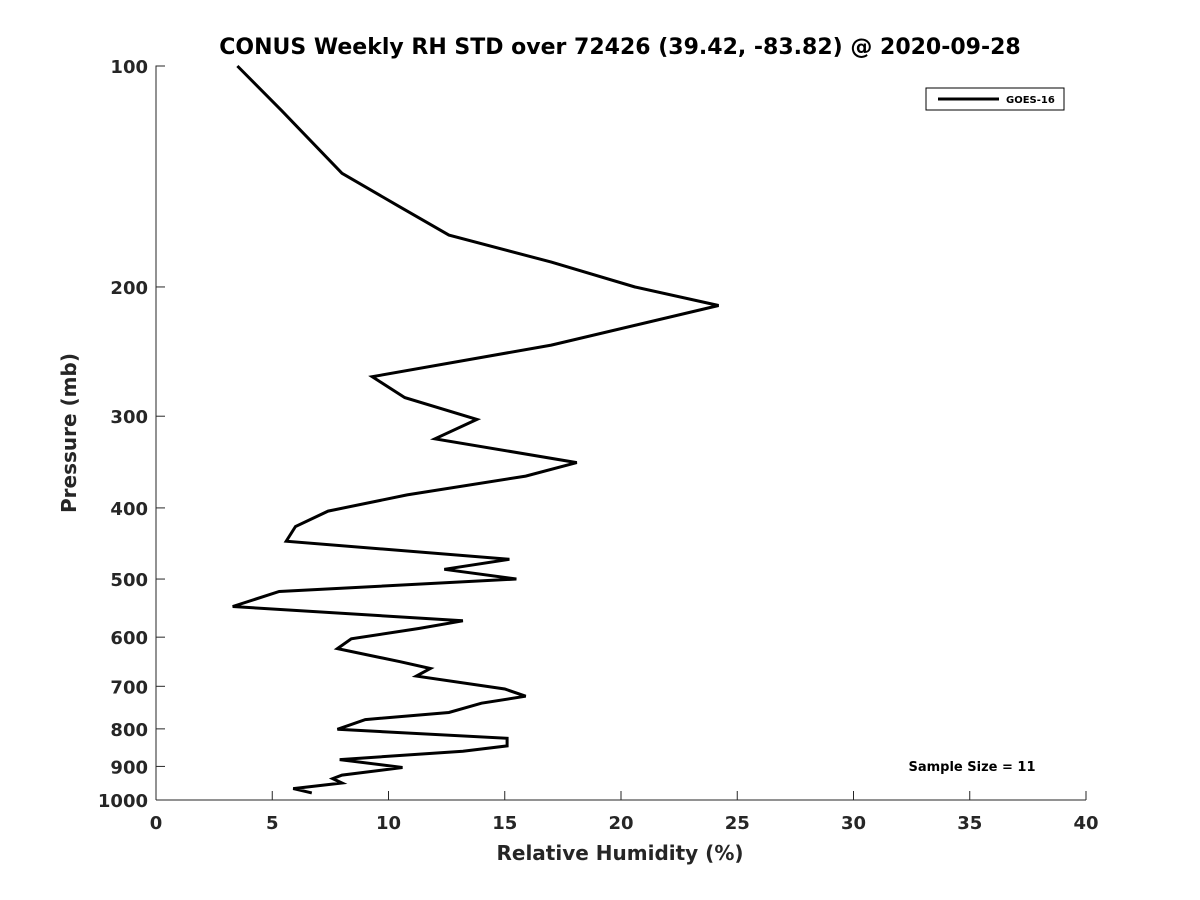 Image resolution: width=1200 pixels, height=900 pixels. I want to click on y-tick-label: 400, so click(129, 509).